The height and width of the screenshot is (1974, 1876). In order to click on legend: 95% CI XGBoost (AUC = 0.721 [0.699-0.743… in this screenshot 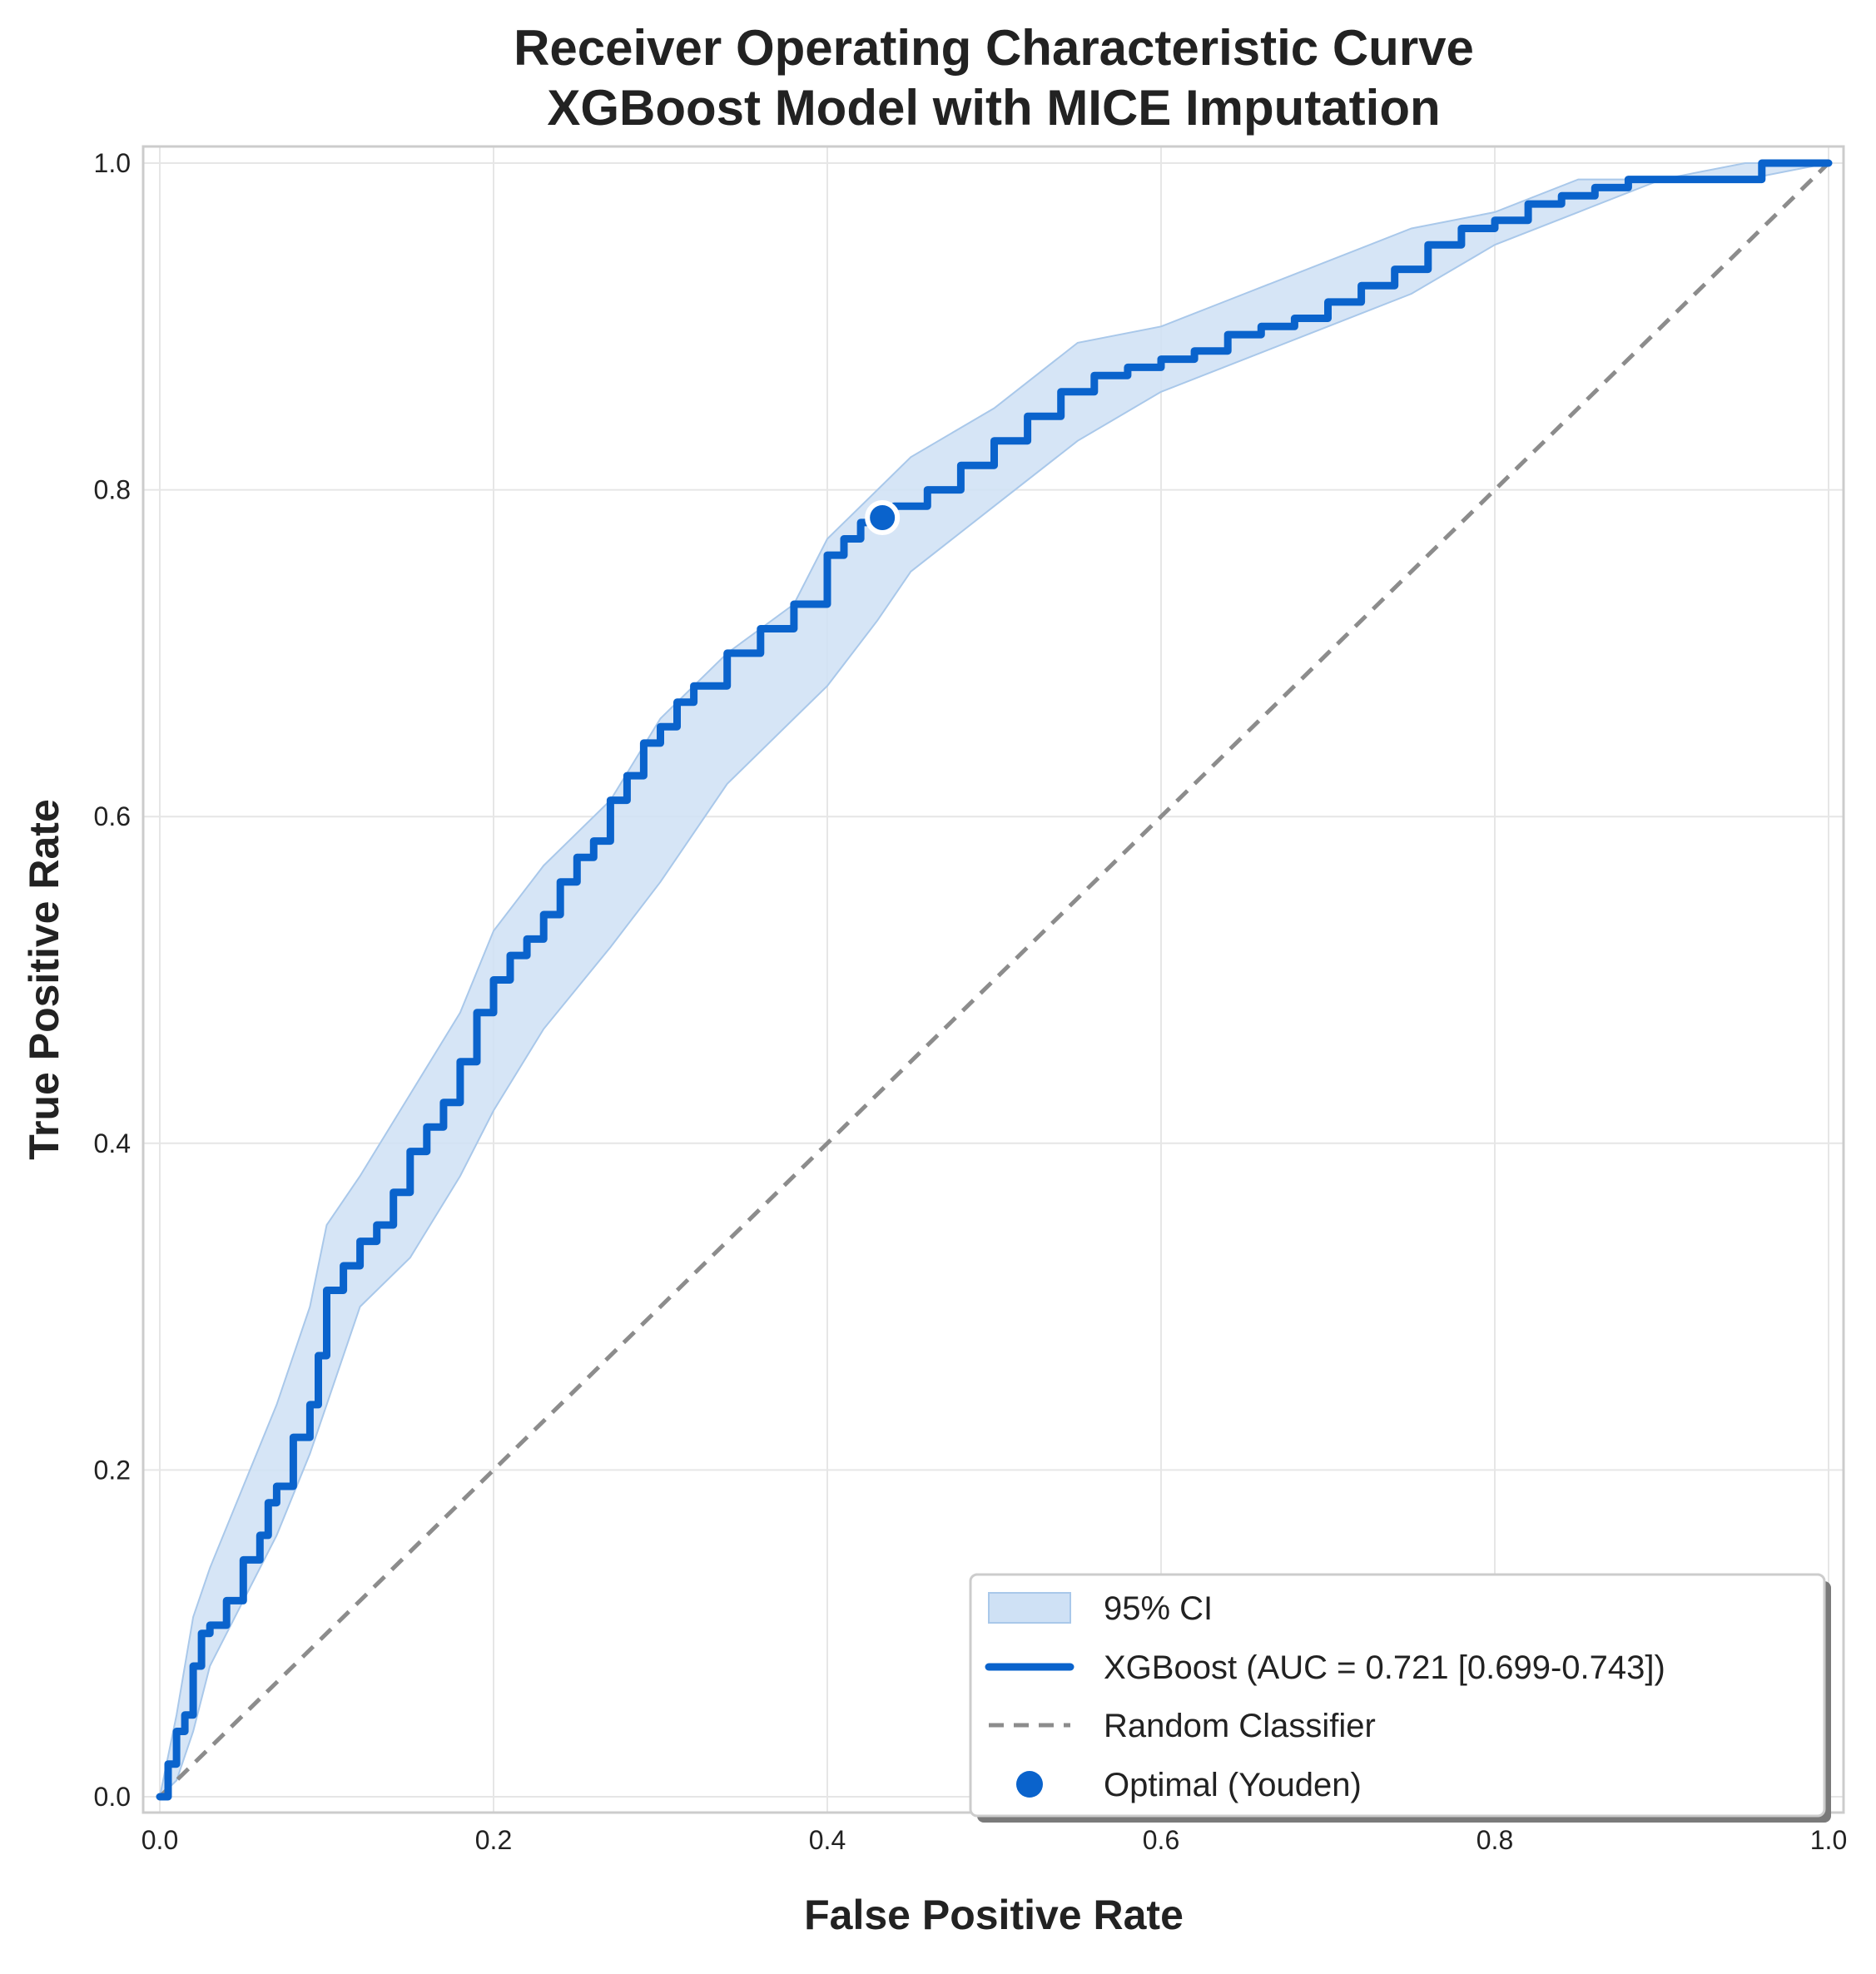, I will do `click(1400, 1698)`.